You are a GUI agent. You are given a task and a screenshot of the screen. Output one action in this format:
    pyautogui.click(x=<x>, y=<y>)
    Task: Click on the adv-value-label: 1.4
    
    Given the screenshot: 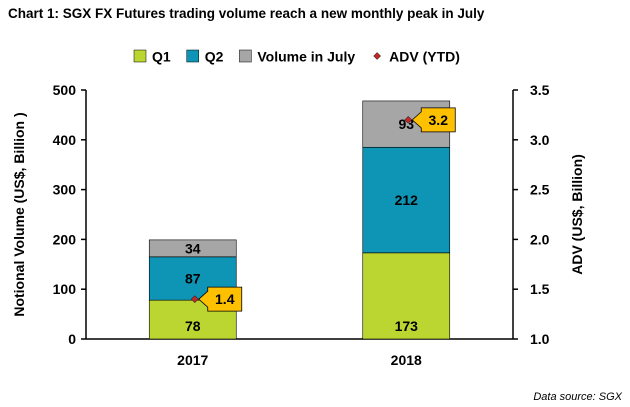 What is the action you would take?
    pyautogui.click(x=225, y=299)
    